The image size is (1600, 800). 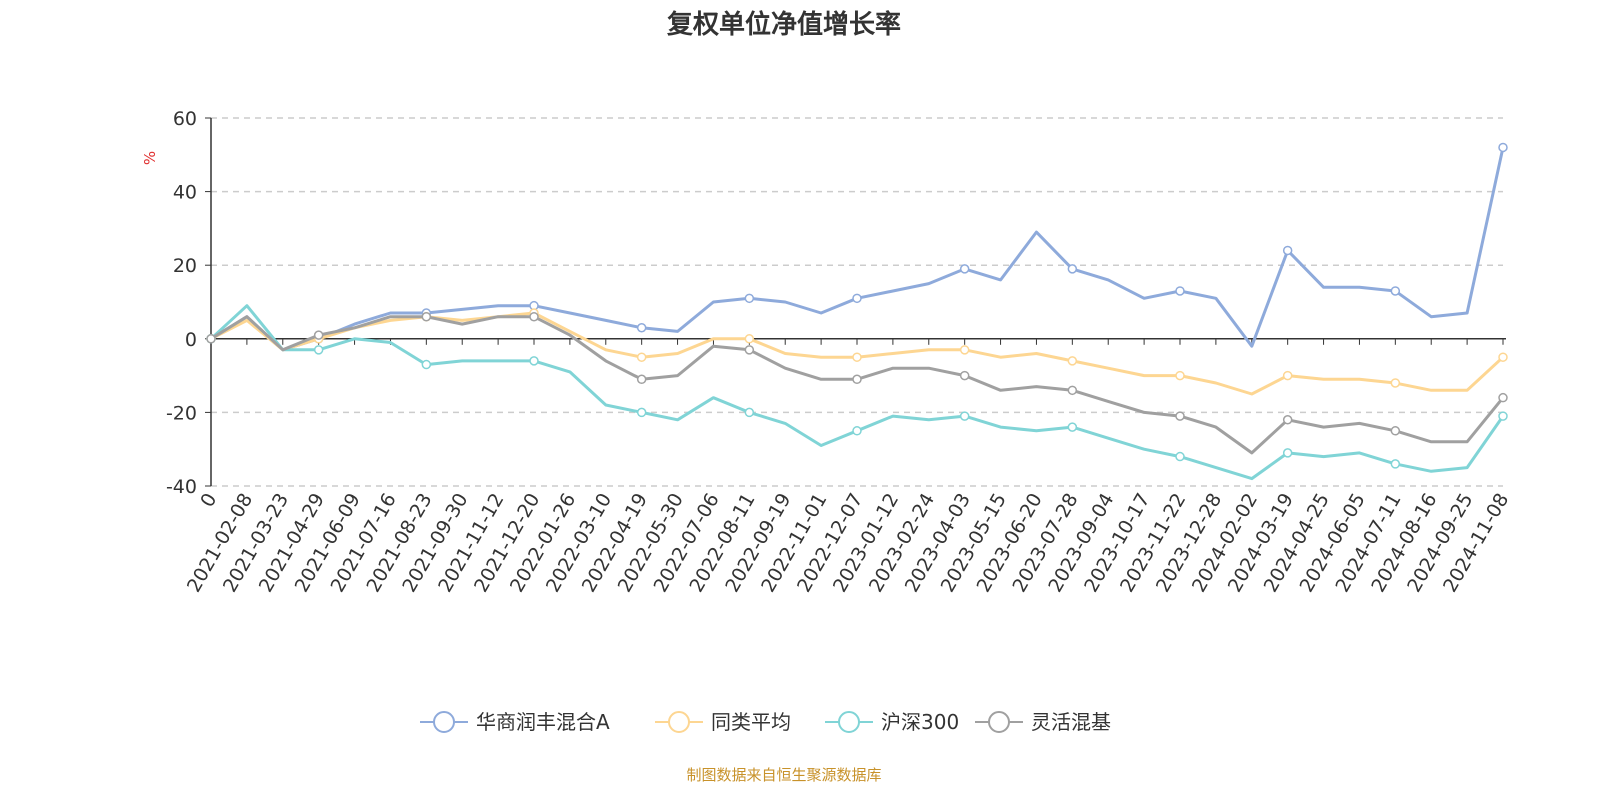 What do you see at coordinates (920, 722) in the screenshot?
I see `legend-label: 沪深300` at bounding box center [920, 722].